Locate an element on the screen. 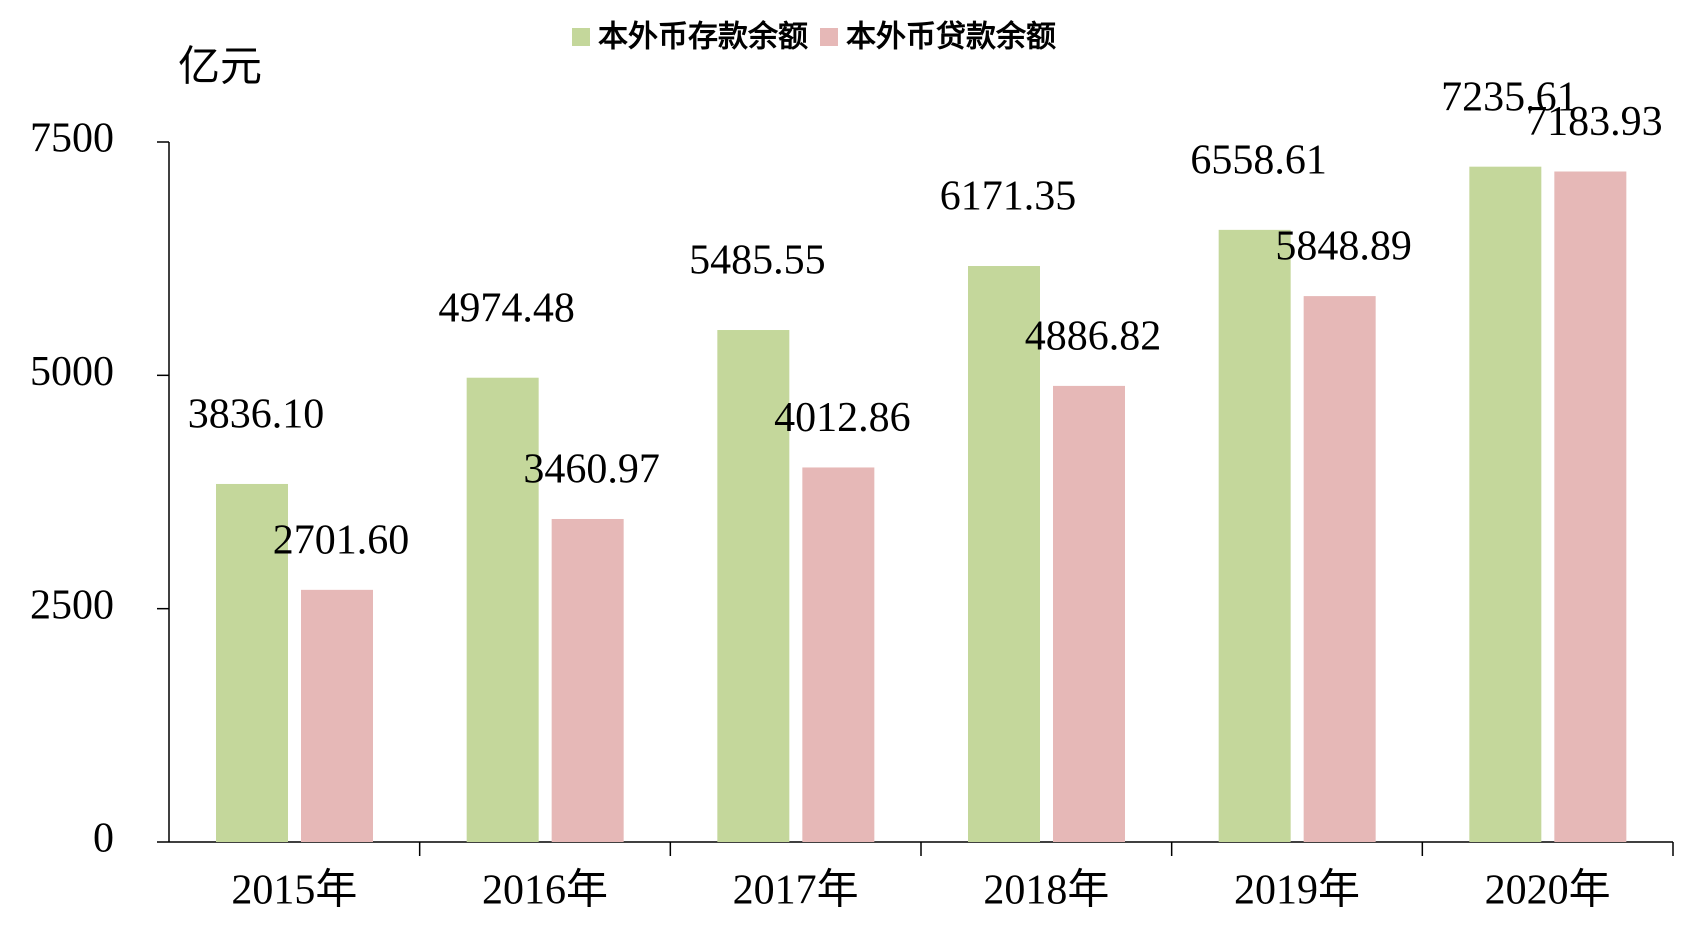 Image resolution: width=1691 pixels, height=931 pixels. x-tick-label: 2017年 is located at coordinates (796, 890).